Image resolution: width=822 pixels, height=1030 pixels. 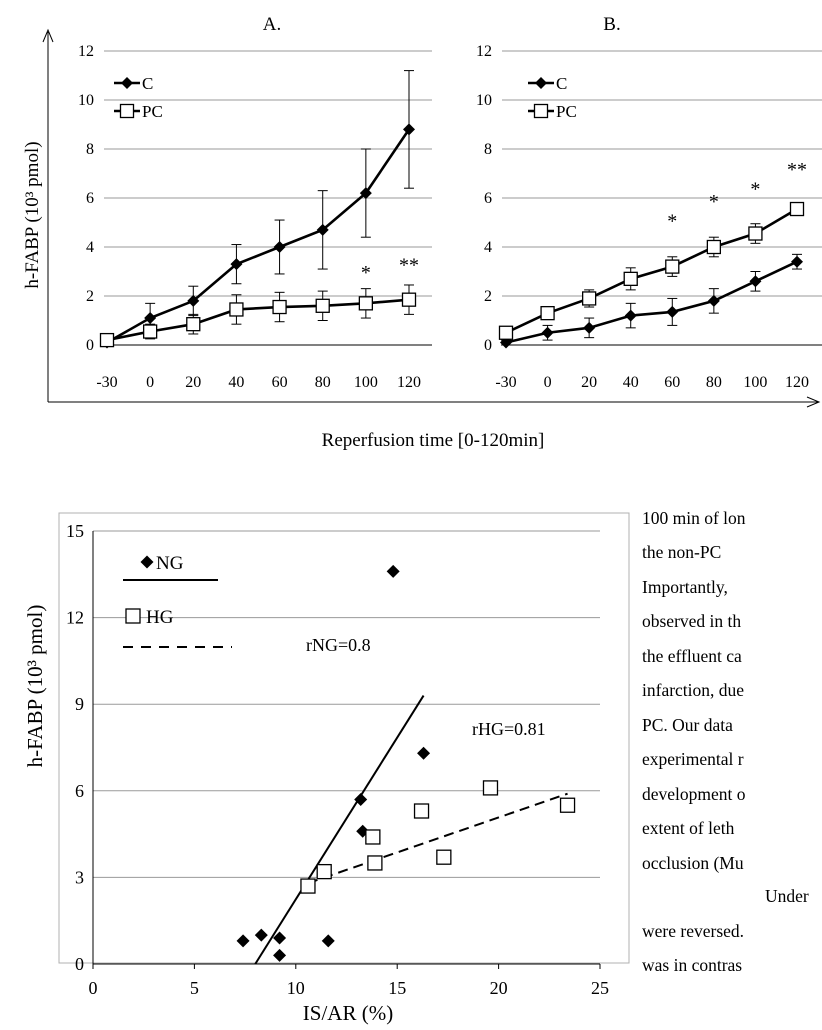 What do you see at coordinates (258, 236) in the screenshot?
I see `series-line-c` at bounding box center [258, 236].